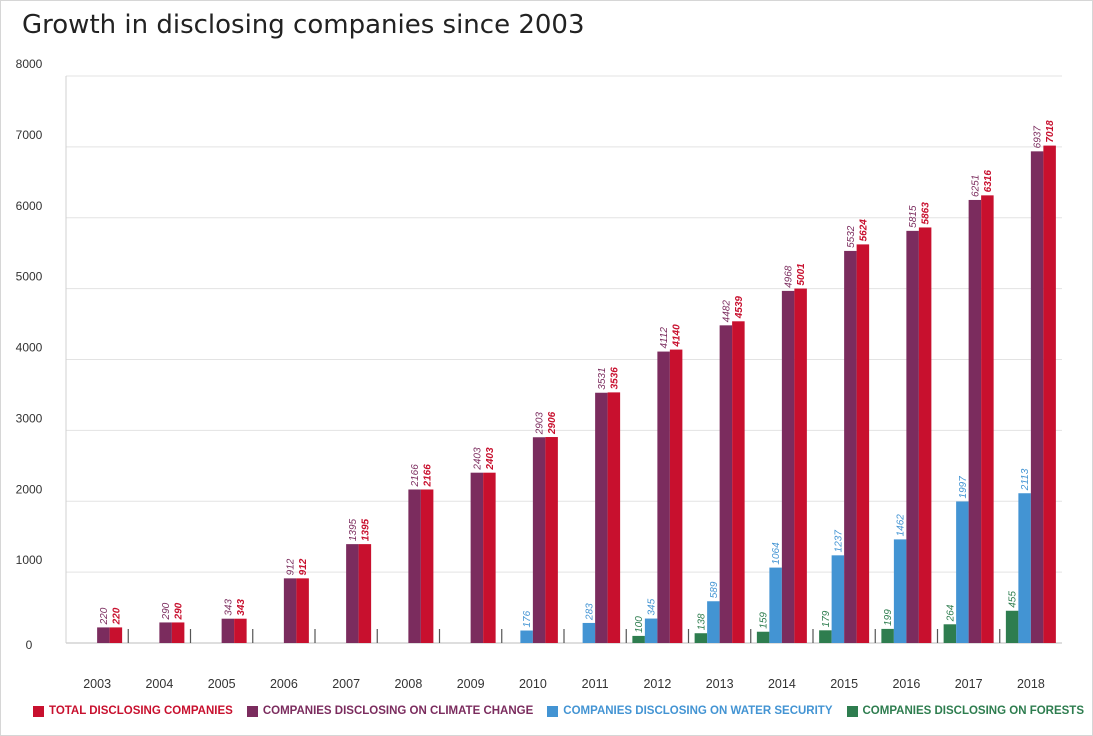 Image resolution: width=1093 pixels, height=736 pixels. I want to click on data-label: 4968, so click(789, 276).